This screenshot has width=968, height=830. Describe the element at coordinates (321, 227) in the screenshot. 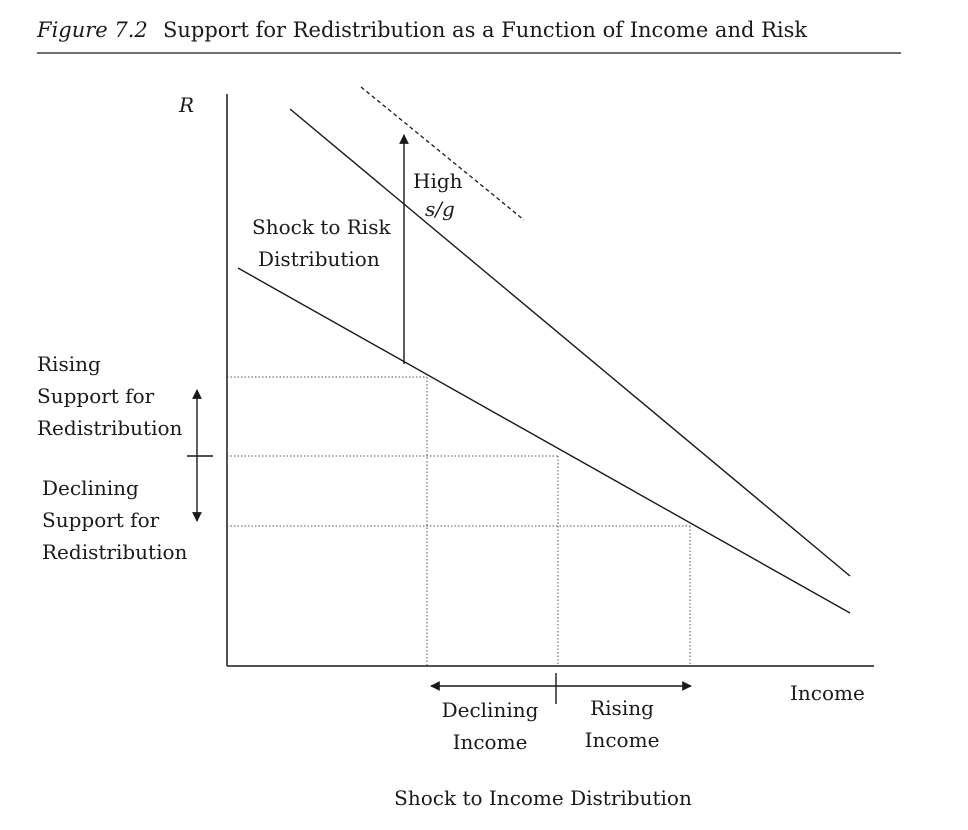

I see `risk-shock-label-line1: Shock to Risk` at that location.